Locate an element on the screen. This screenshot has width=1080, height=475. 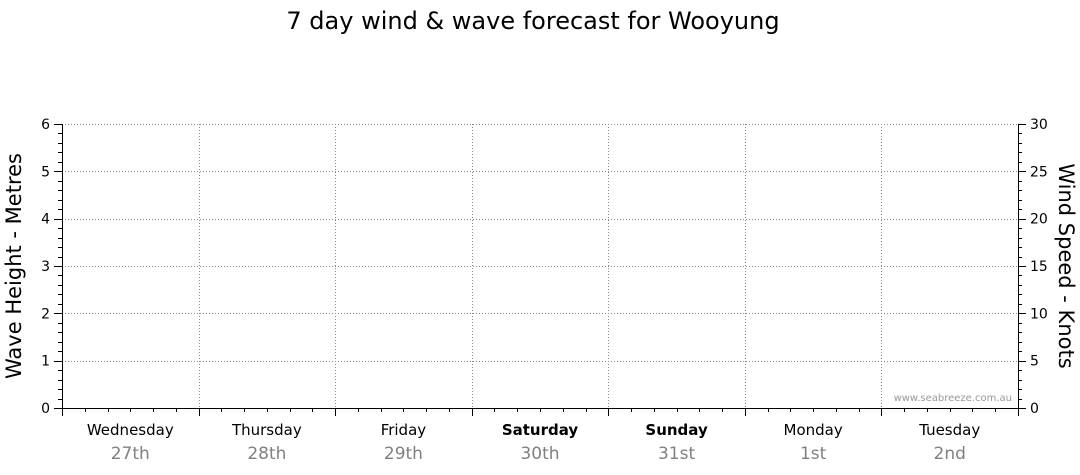
watermark-text: www.seabreeze.com.au is located at coordinates (953, 398).